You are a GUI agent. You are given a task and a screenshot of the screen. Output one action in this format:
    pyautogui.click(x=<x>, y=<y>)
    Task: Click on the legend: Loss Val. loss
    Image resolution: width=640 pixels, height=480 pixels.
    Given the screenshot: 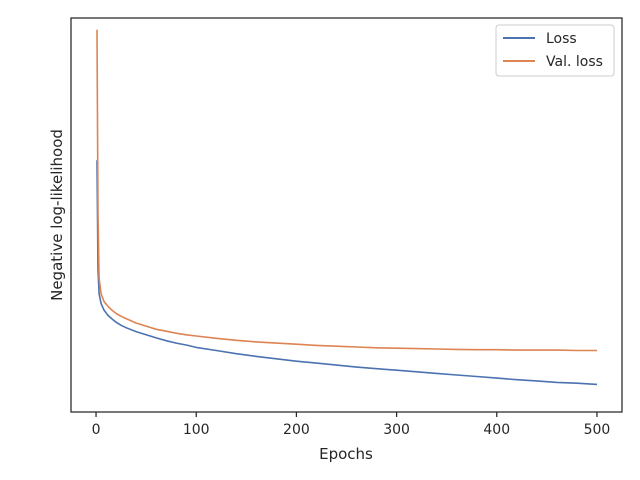 What is the action you would take?
    pyautogui.click(x=555, y=50)
    